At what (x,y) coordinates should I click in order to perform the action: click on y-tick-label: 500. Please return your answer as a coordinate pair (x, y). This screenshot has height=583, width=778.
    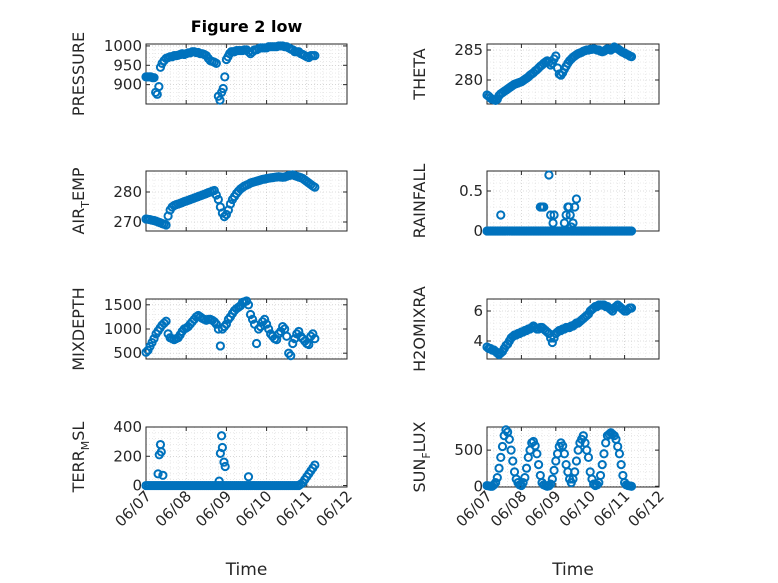
    Looking at the image, I should click on (468, 450).